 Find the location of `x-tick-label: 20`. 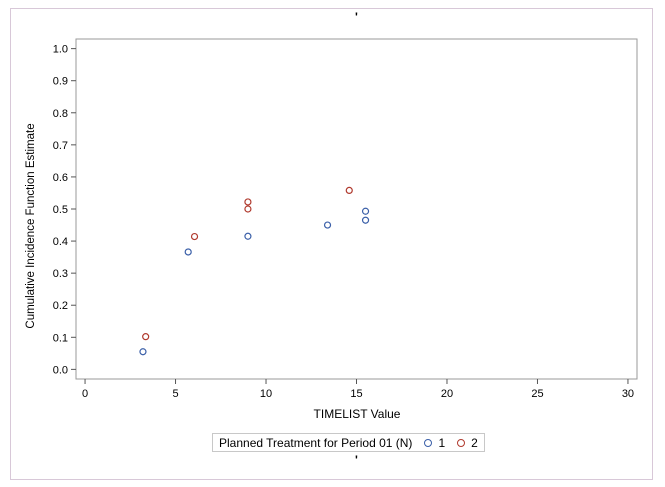

x-tick-label: 20 is located at coordinates (447, 394).